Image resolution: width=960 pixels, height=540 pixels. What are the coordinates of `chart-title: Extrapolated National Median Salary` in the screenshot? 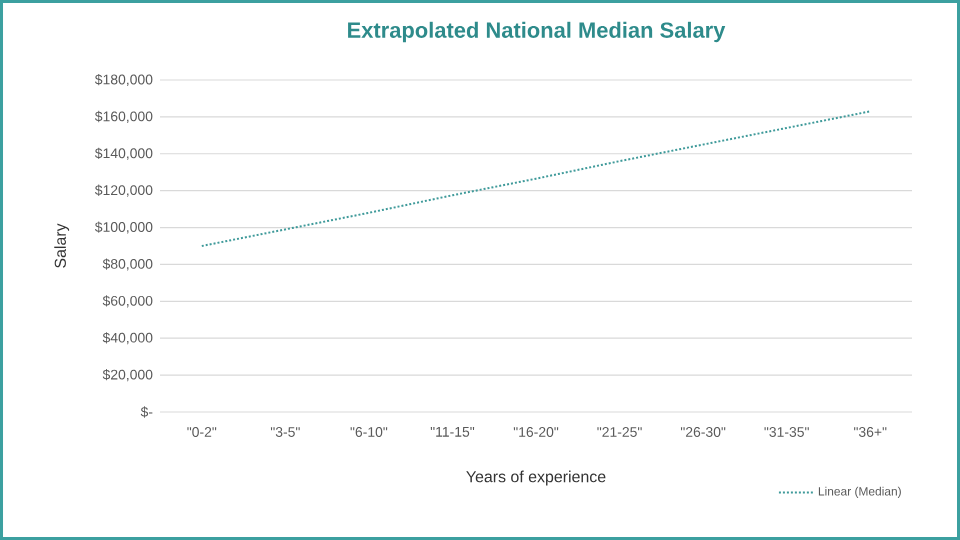 It's located at (537, 32).